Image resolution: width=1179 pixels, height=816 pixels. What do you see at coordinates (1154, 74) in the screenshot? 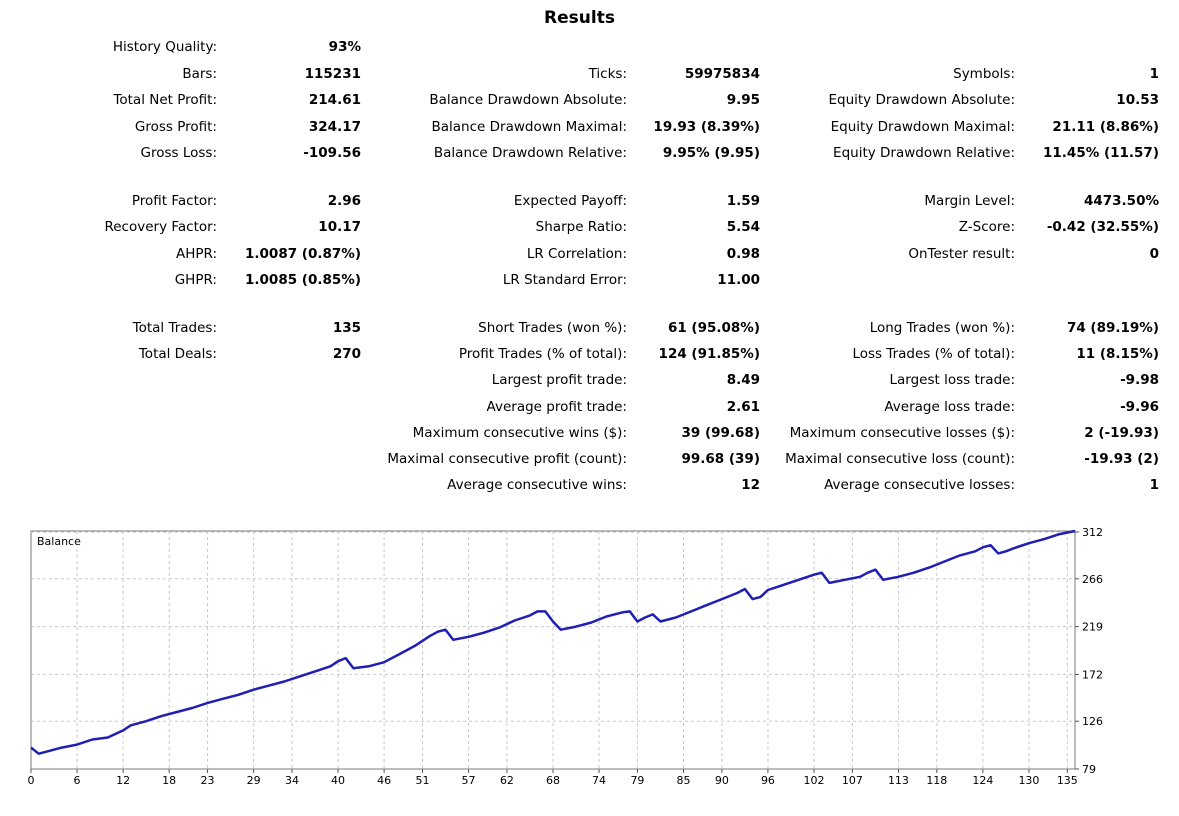
I see `stat-value-symbols: 1` at bounding box center [1154, 74].